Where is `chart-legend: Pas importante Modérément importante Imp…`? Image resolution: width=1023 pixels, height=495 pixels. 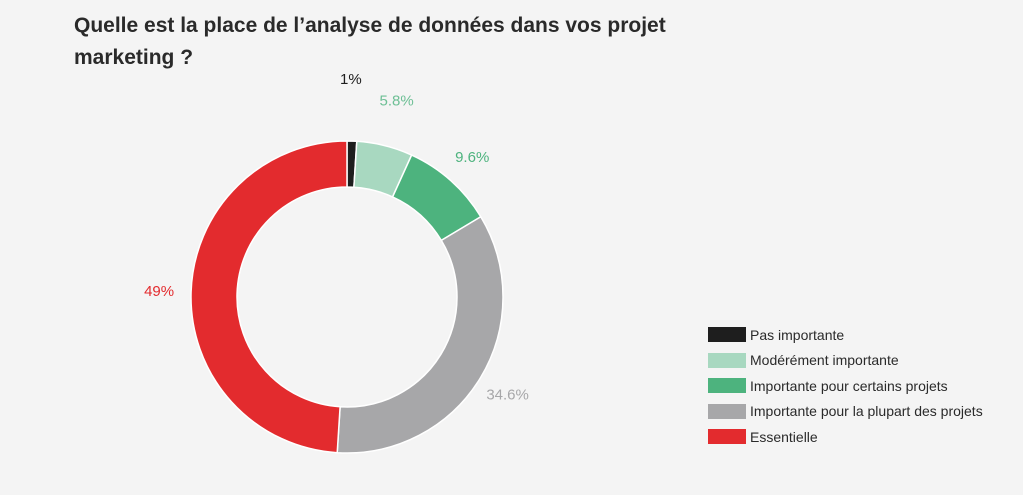
chart-legend: Pas importante Modérément importante Imp… is located at coordinates (845, 386).